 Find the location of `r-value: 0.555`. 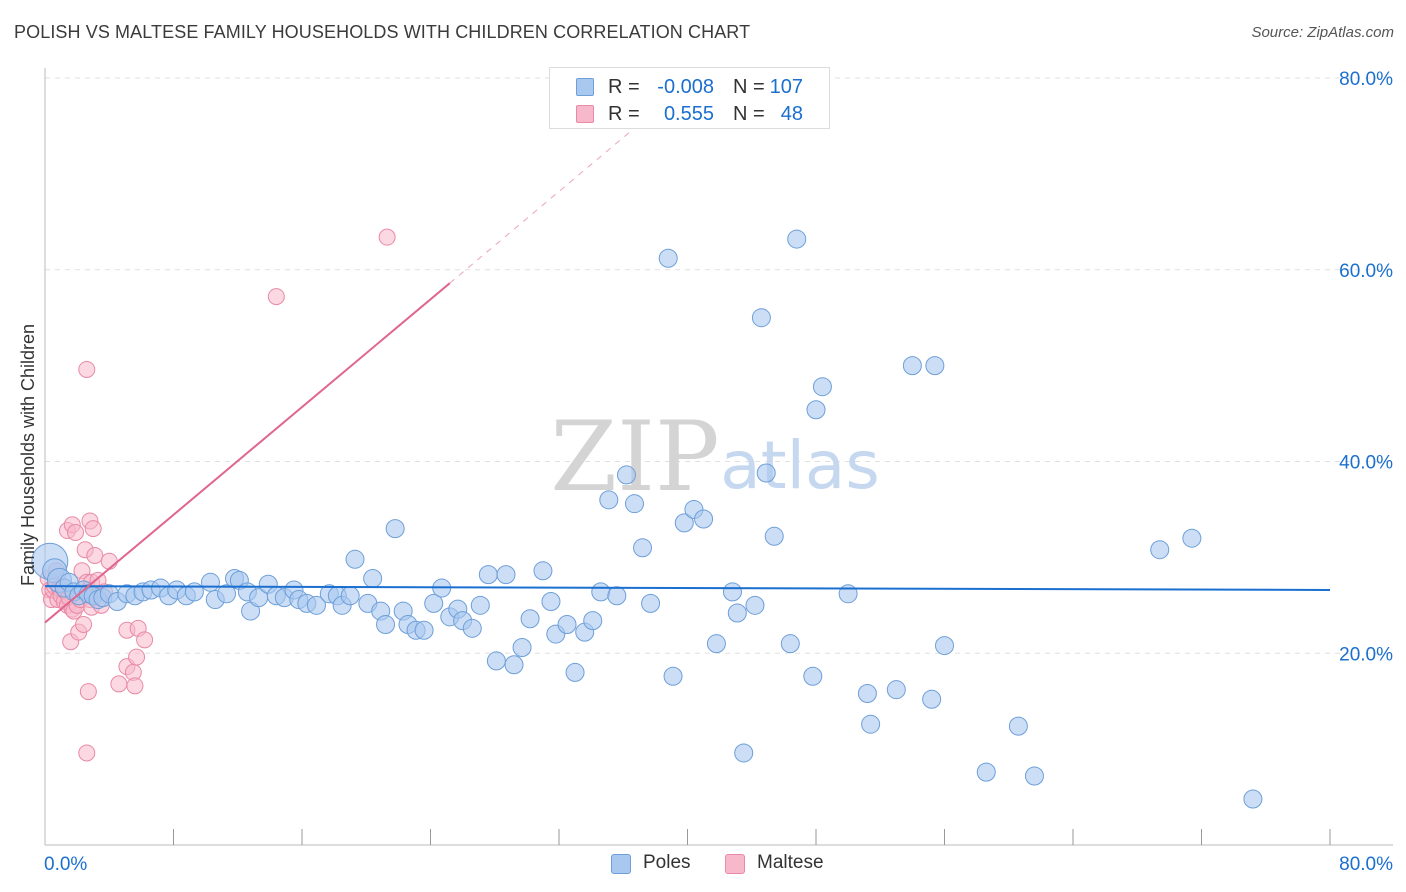

r-value: 0.555 is located at coordinates (688, 114).